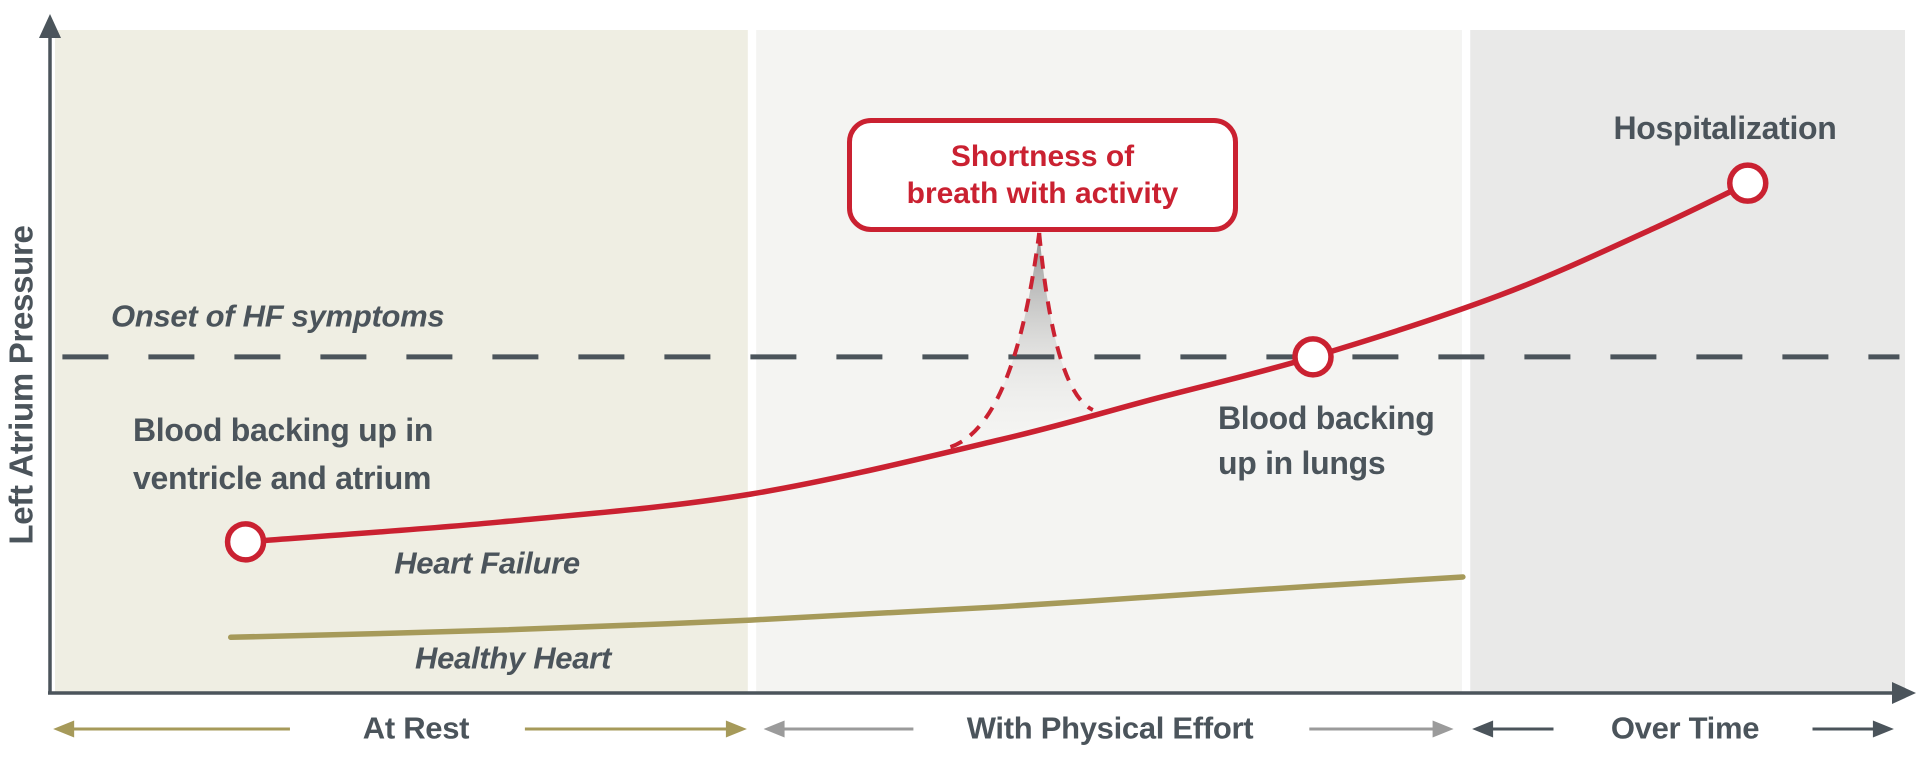 This screenshot has height=766, width=1920. Describe the element at coordinates (1110, 728) in the screenshot. I see `section-label-with-physical-effort: With Physical Effort` at that location.